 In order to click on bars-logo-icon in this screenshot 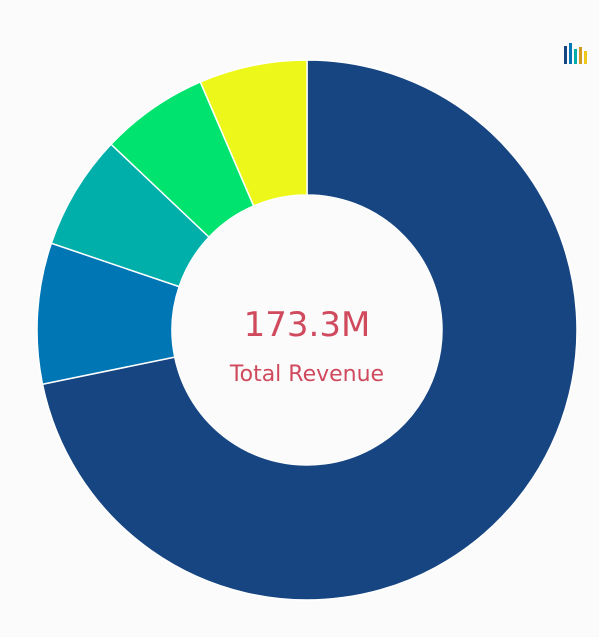, I will do `click(575, 53)`.